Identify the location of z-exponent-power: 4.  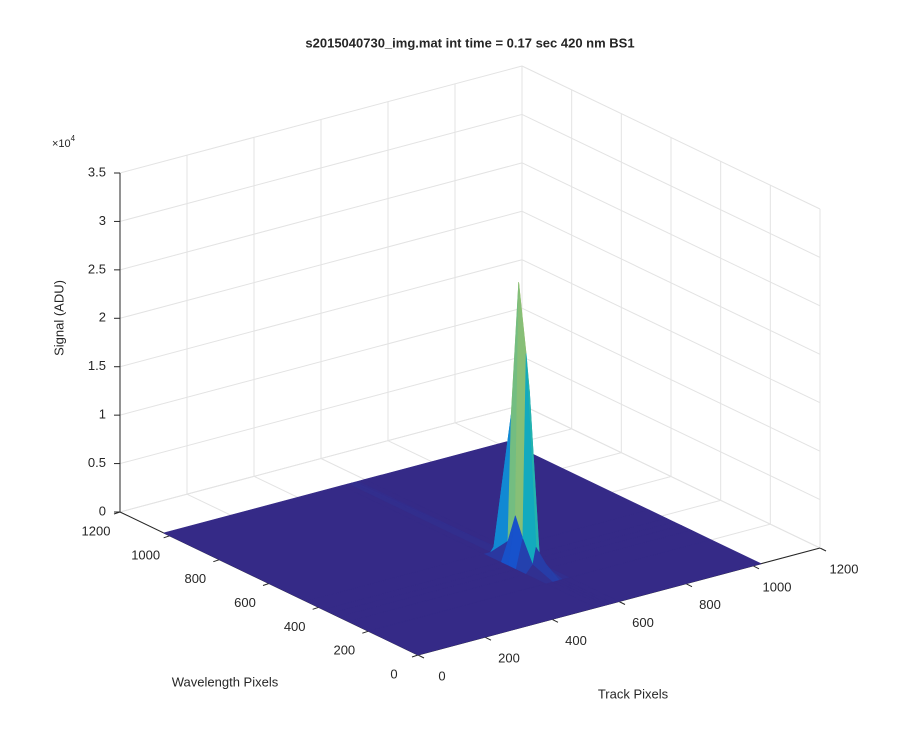
(73, 138).